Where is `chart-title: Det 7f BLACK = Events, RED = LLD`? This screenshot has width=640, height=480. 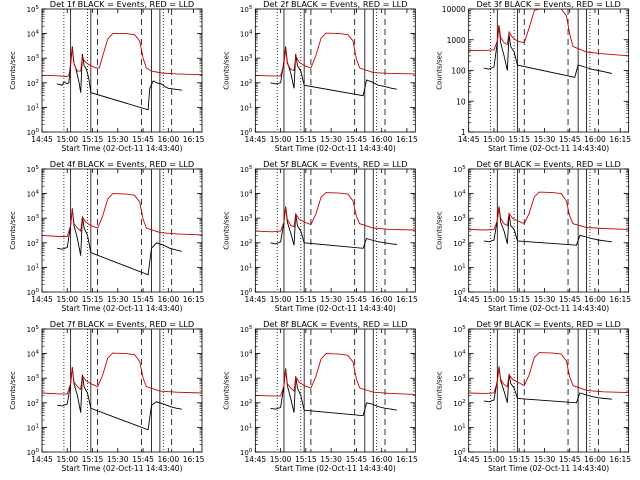 chart-title: Det 7f BLACK = Events, RED = LLD is located at coordinates (122, 324).